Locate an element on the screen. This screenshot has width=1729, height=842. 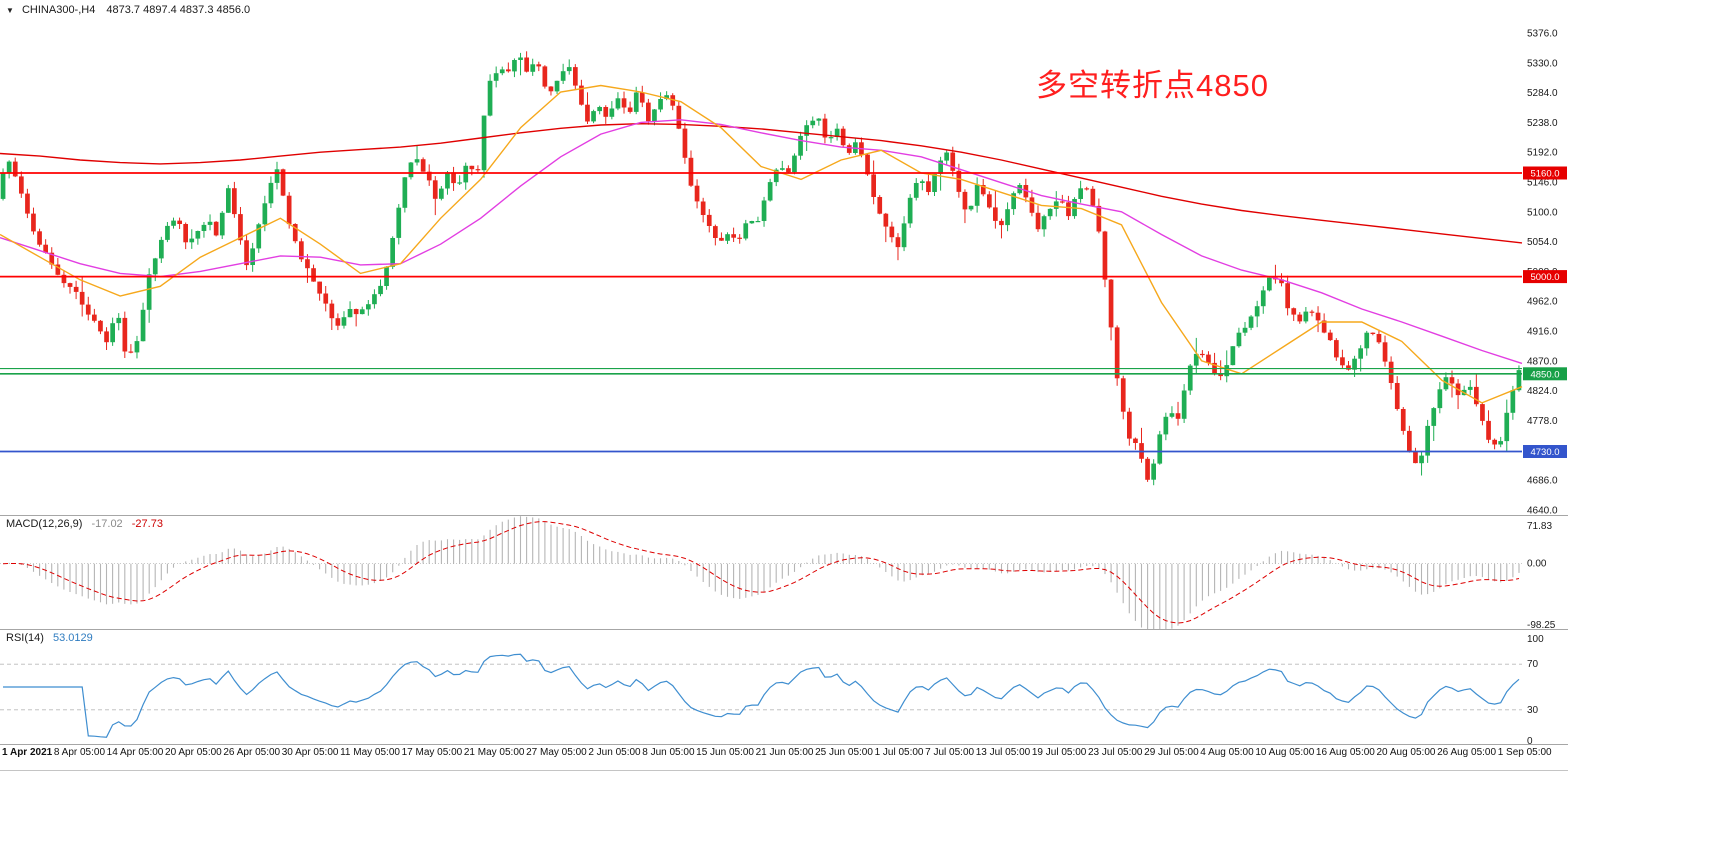
rsi-axis-label: 0 is located at coordinates (1530, 740).